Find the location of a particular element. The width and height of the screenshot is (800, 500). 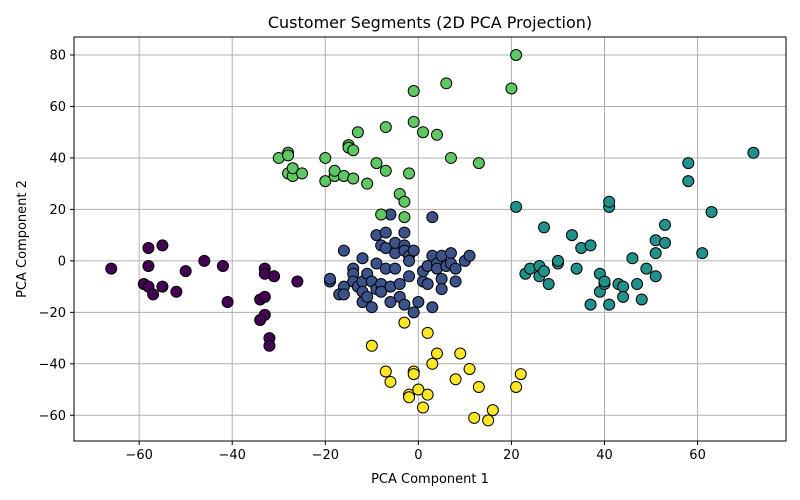

x-tick-label: 0 is located at coordinates (418, 455).